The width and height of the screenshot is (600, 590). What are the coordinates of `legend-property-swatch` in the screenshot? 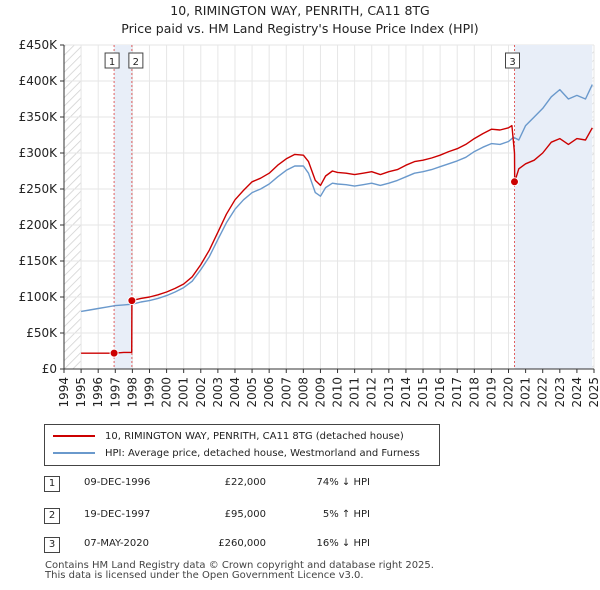 It's located at (74, 436).